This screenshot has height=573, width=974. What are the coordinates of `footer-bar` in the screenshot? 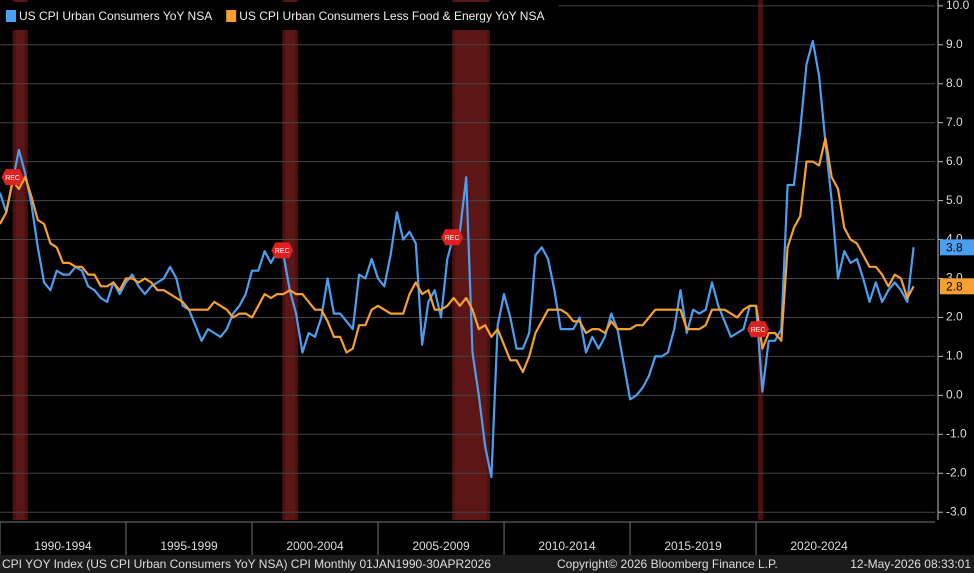 It's located at (487, 564).